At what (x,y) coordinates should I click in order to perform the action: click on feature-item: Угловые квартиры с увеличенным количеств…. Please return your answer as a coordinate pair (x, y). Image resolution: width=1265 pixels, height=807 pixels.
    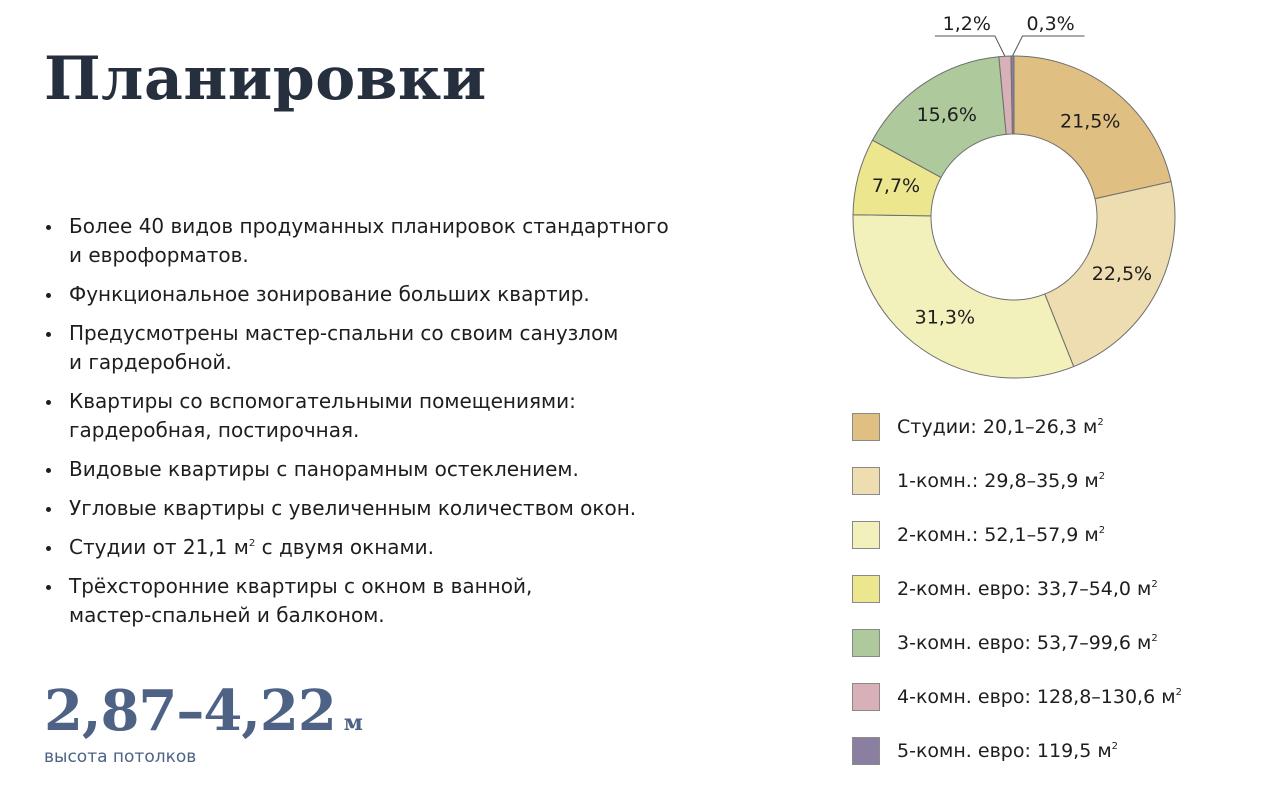
    Looking at the image, I should click on (424, 508).